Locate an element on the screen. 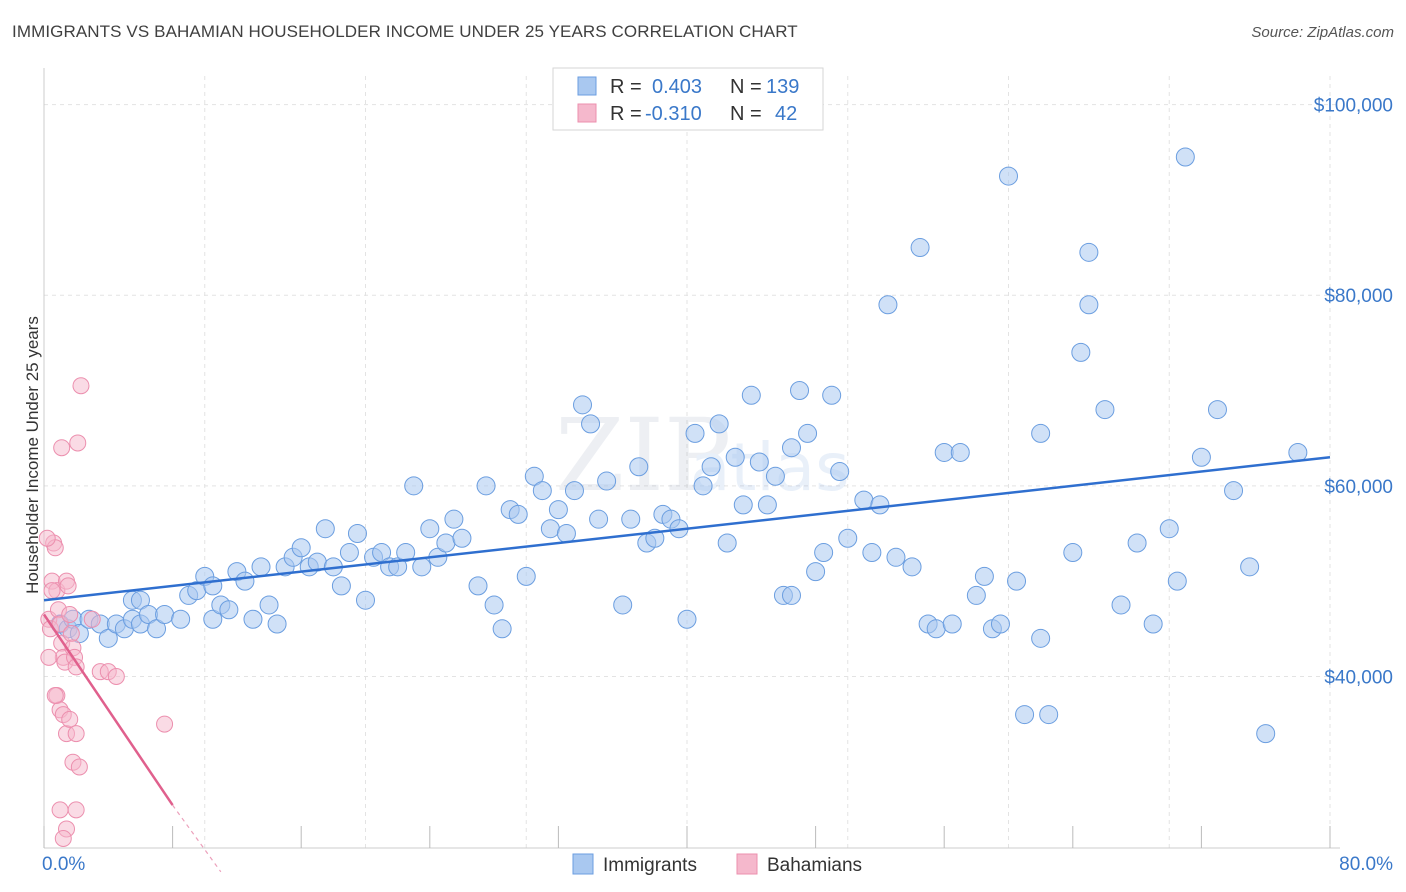 This screenshot has width=1406, height=892. x-tick-label-1: 80.0% is located at coordinates (1366, 864).